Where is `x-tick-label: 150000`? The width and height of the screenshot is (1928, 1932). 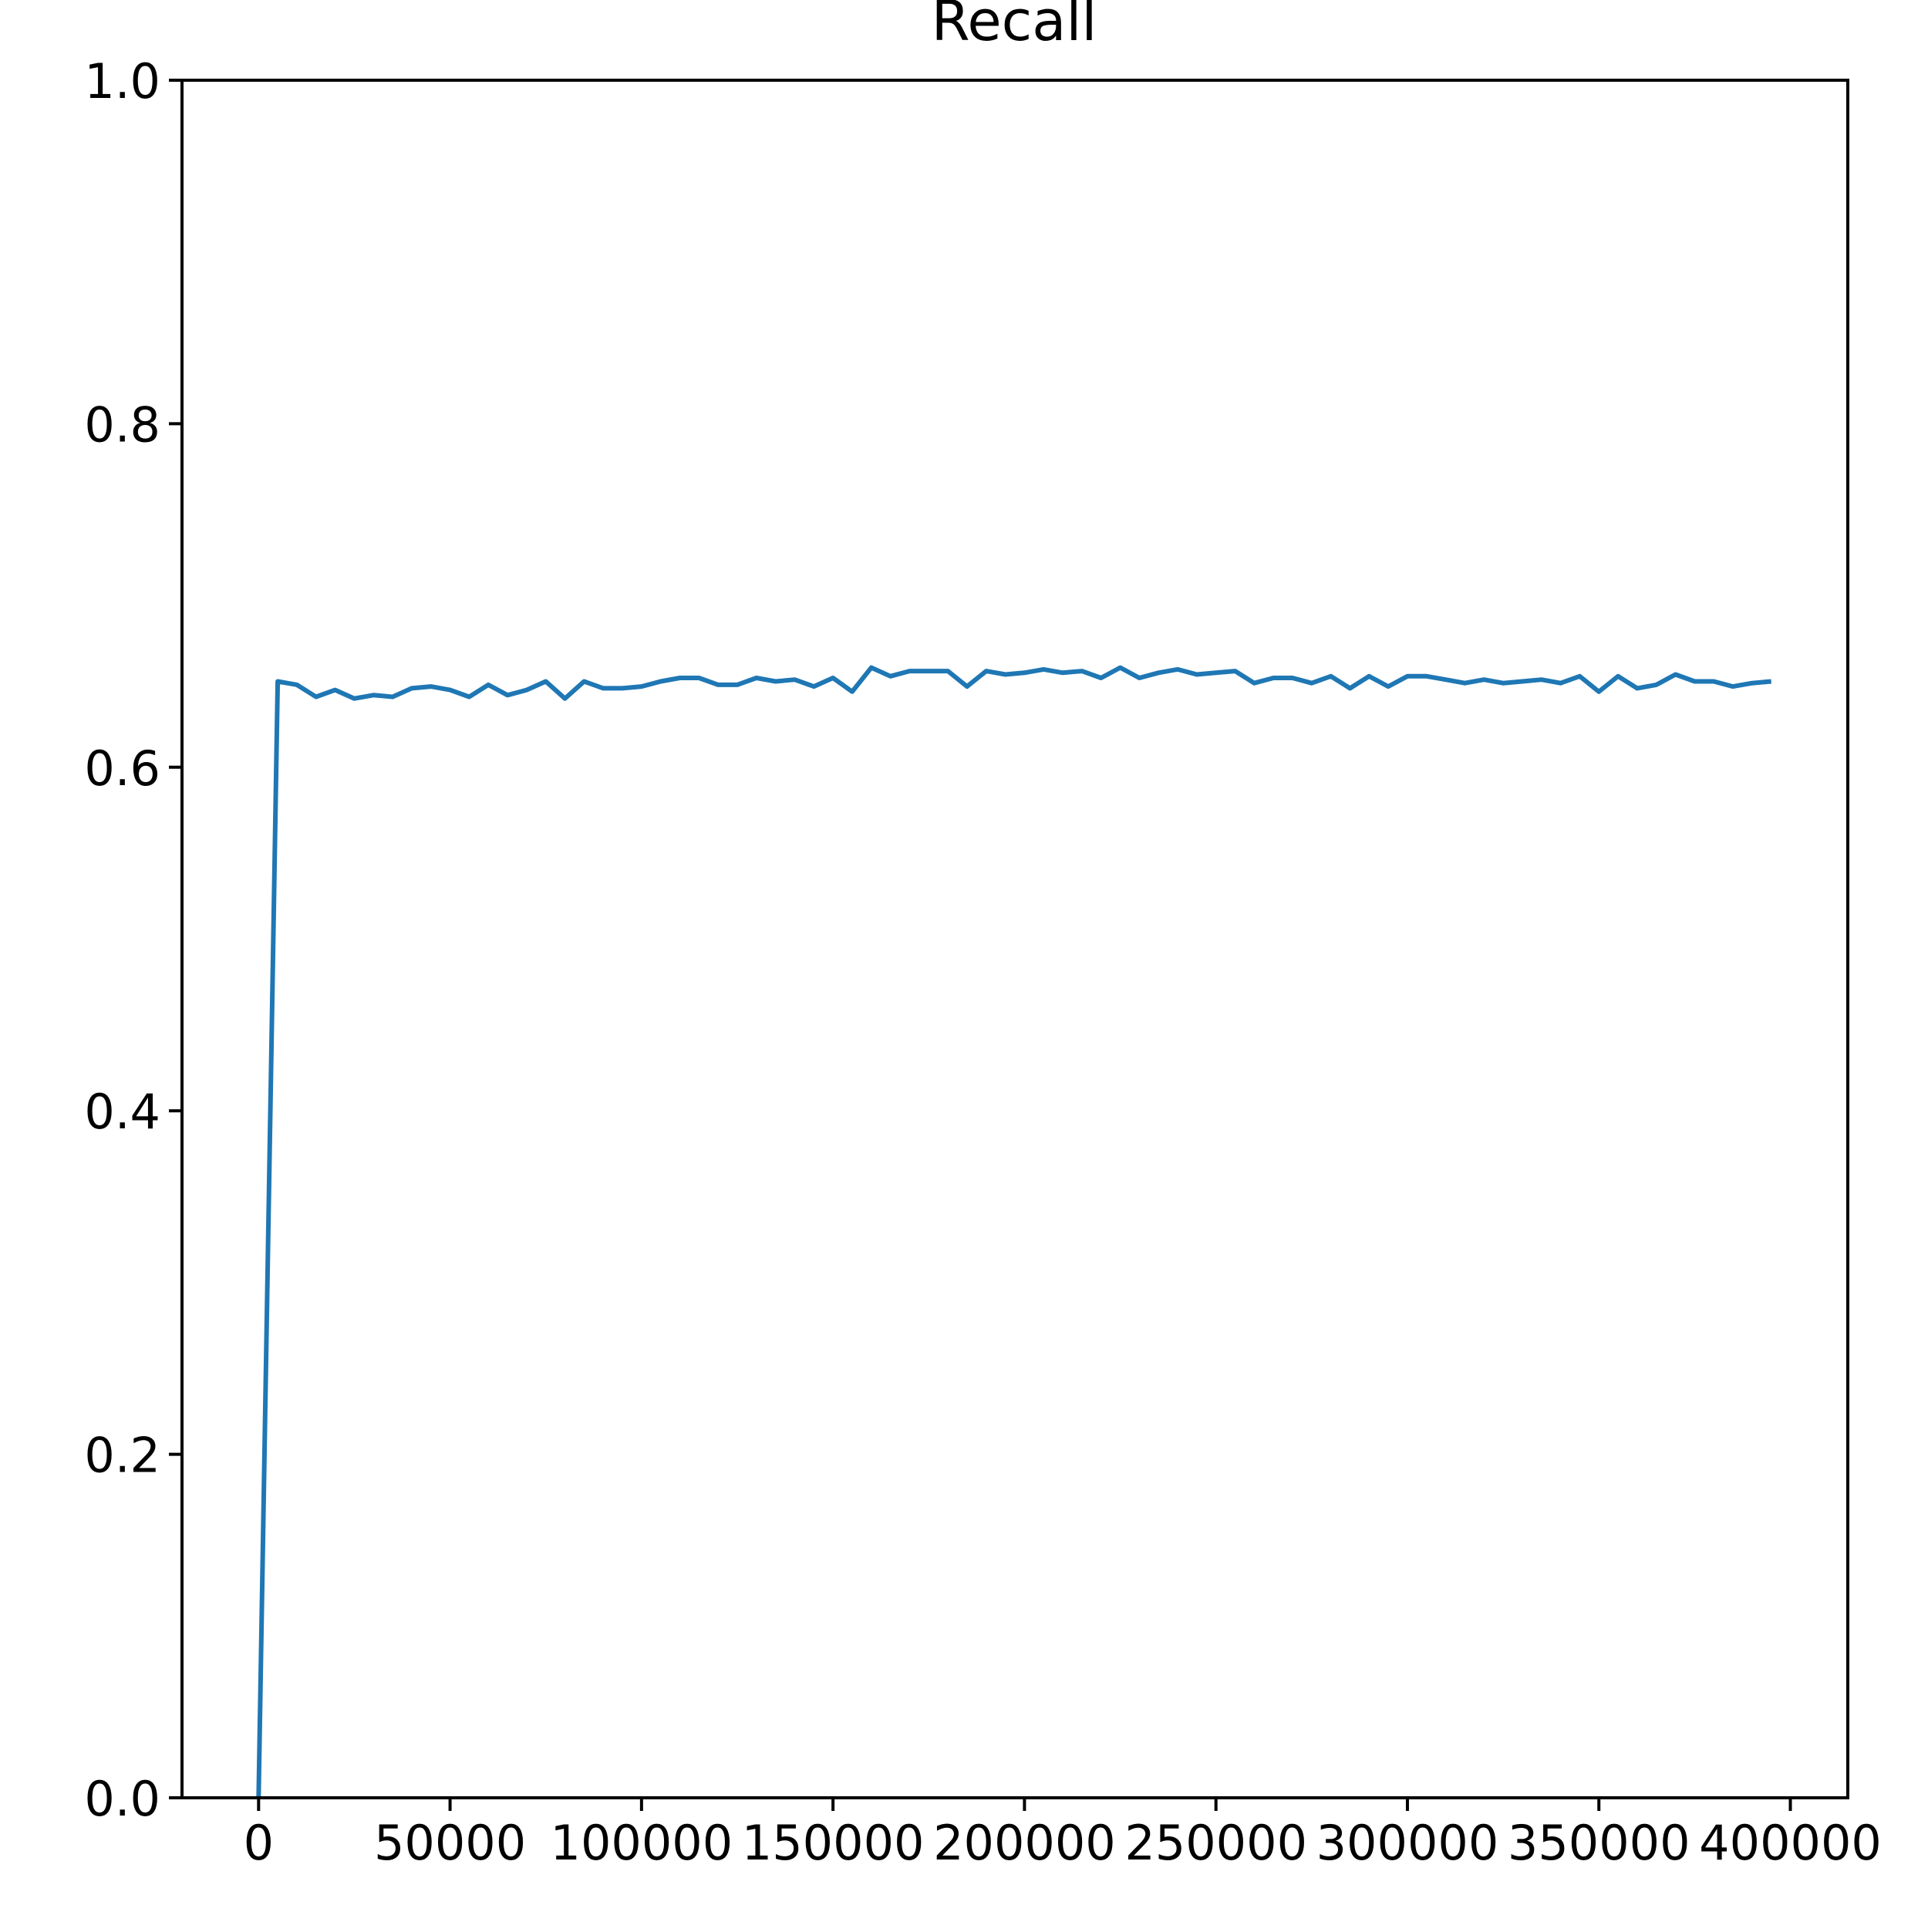
x-tick-label: 150000 is located at coordinates (833, 1843).